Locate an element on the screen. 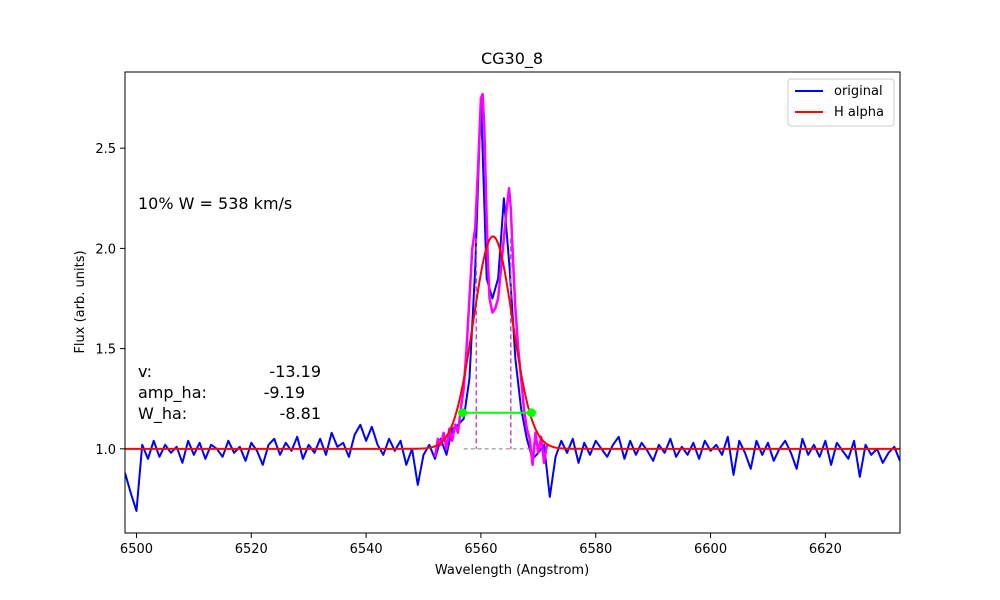 The width and height of the screenshot is (1000, 600). param-w-ha-name: W_ha: is located at coordinates (162, 414).